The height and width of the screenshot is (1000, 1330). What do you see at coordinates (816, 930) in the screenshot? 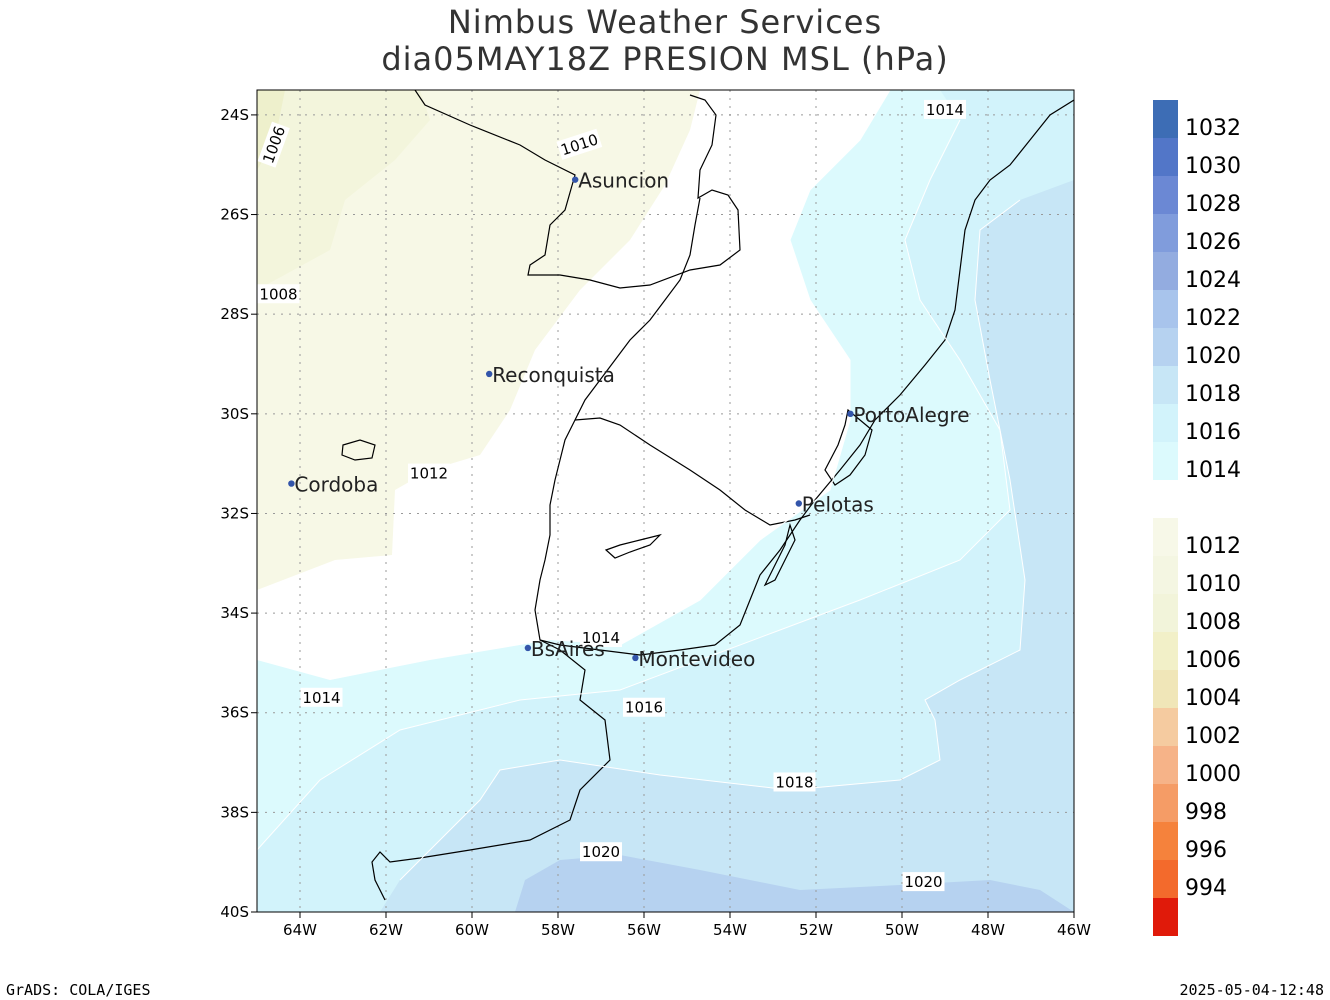
I see `lon-tick-label-6: 52W` at bounding box center [816, 930].